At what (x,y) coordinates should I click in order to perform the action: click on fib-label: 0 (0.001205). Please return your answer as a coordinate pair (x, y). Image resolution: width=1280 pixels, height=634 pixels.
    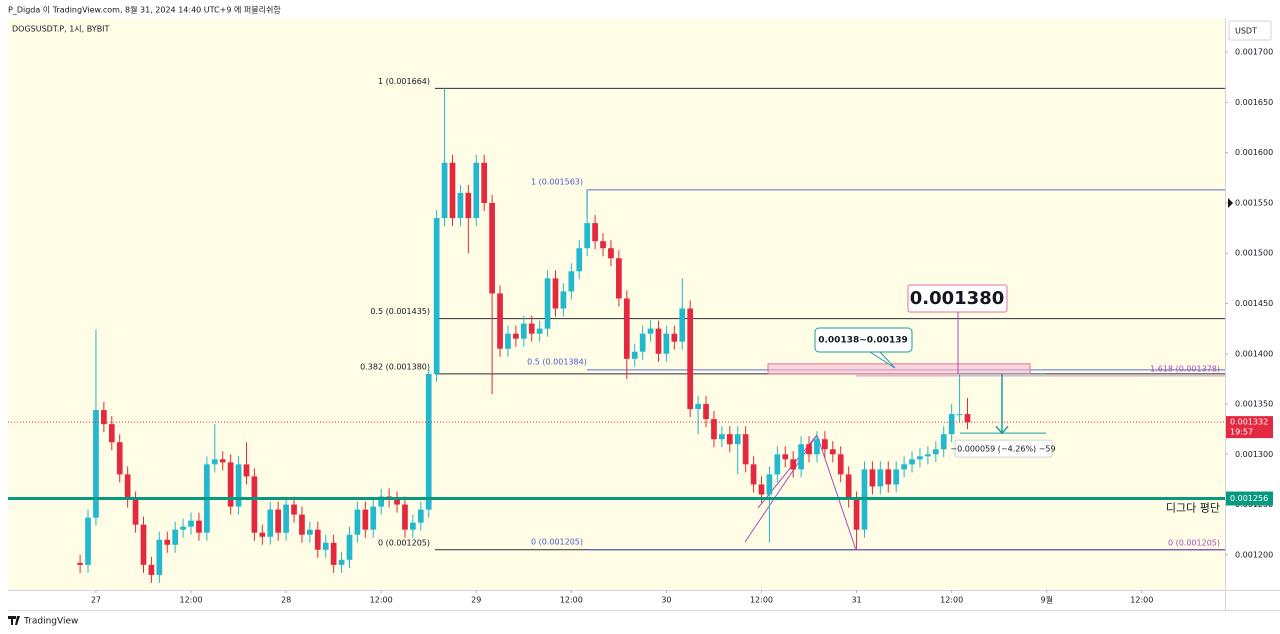
    Looking at the image, I should click on (404, 542).